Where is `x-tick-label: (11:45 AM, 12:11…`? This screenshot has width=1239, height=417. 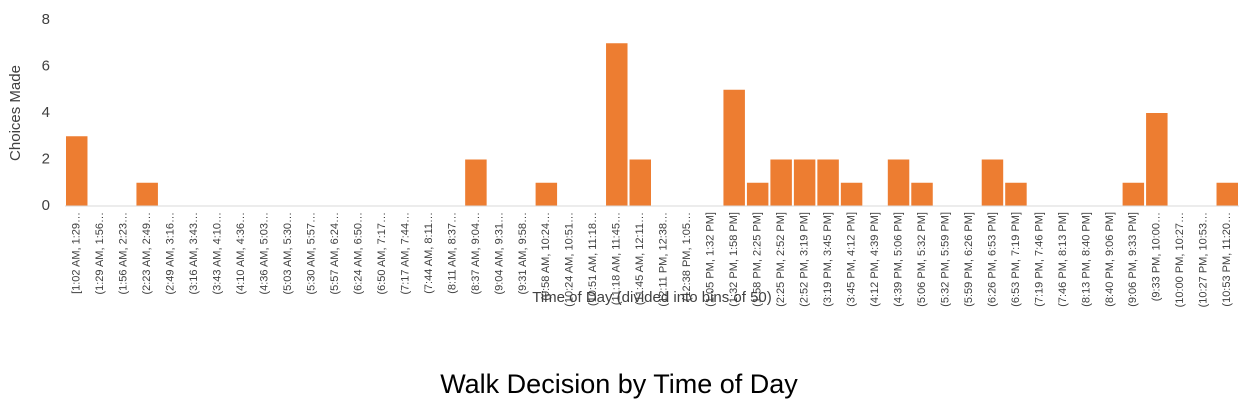
x-tick-label: (11:45 AM, 12:11… is located at coordinates (640, 258).